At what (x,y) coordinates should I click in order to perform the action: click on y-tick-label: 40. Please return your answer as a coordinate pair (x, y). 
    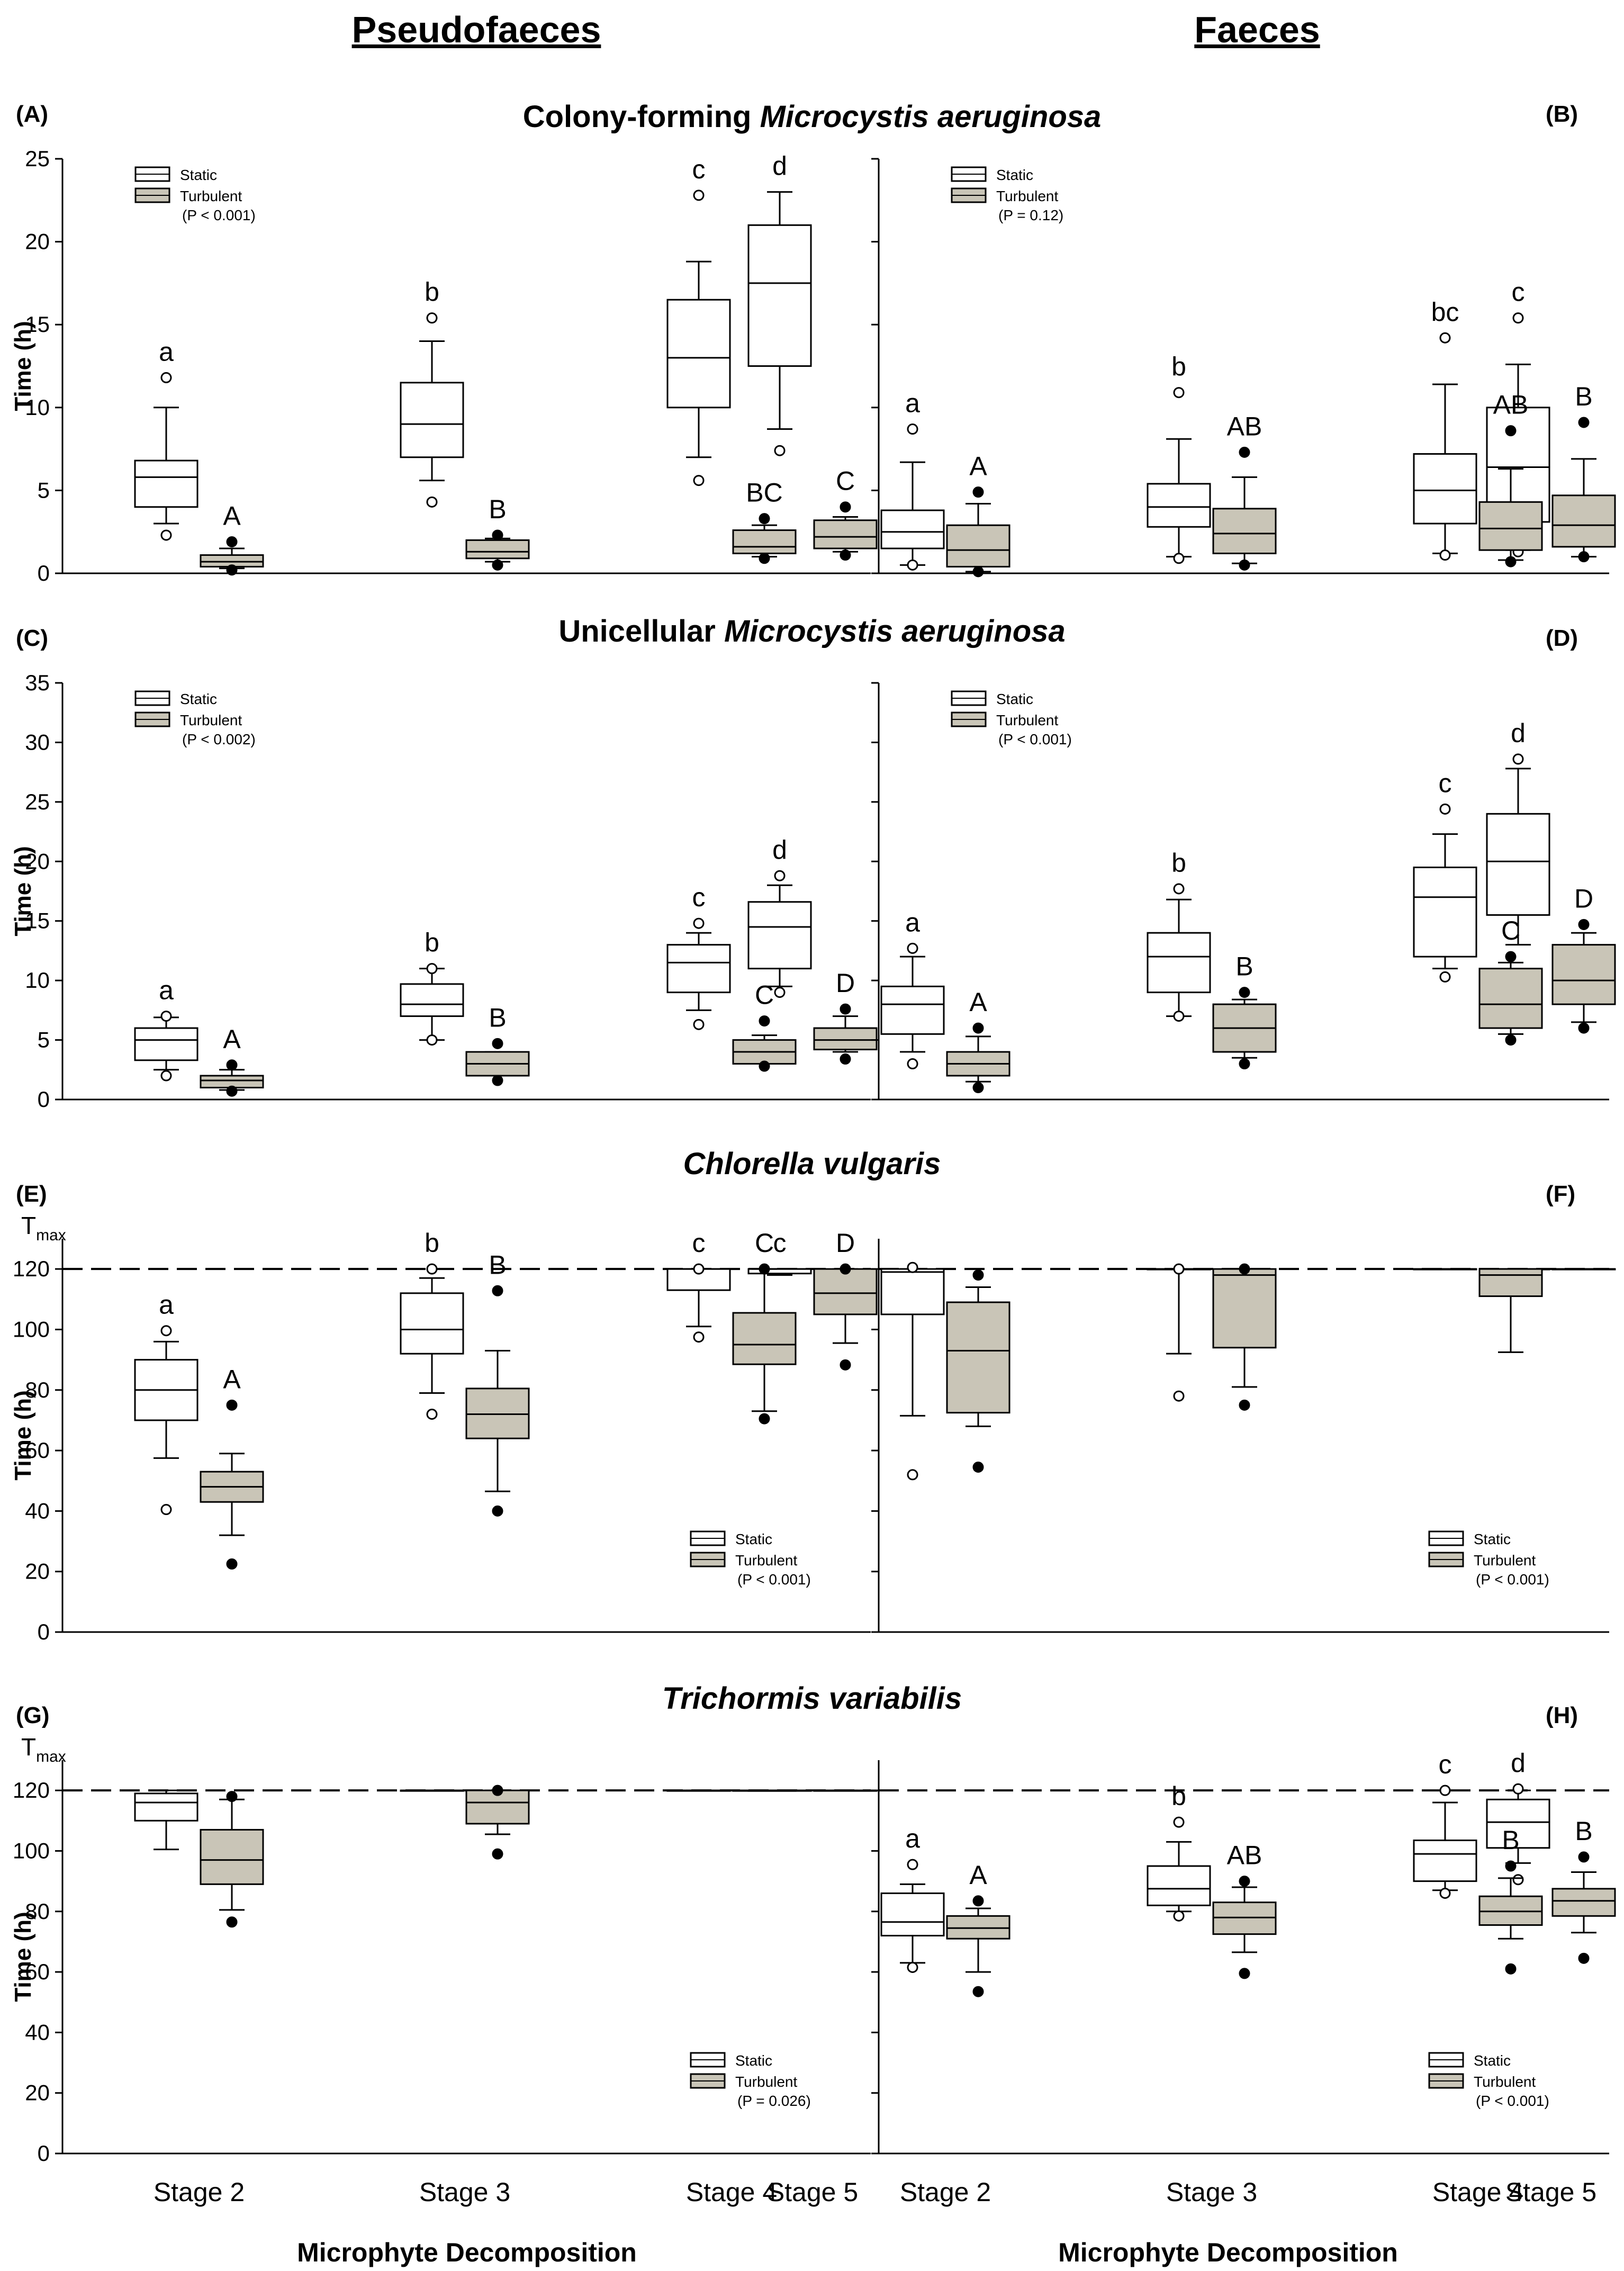
    Looking at the image, I should click on (37, 2032).